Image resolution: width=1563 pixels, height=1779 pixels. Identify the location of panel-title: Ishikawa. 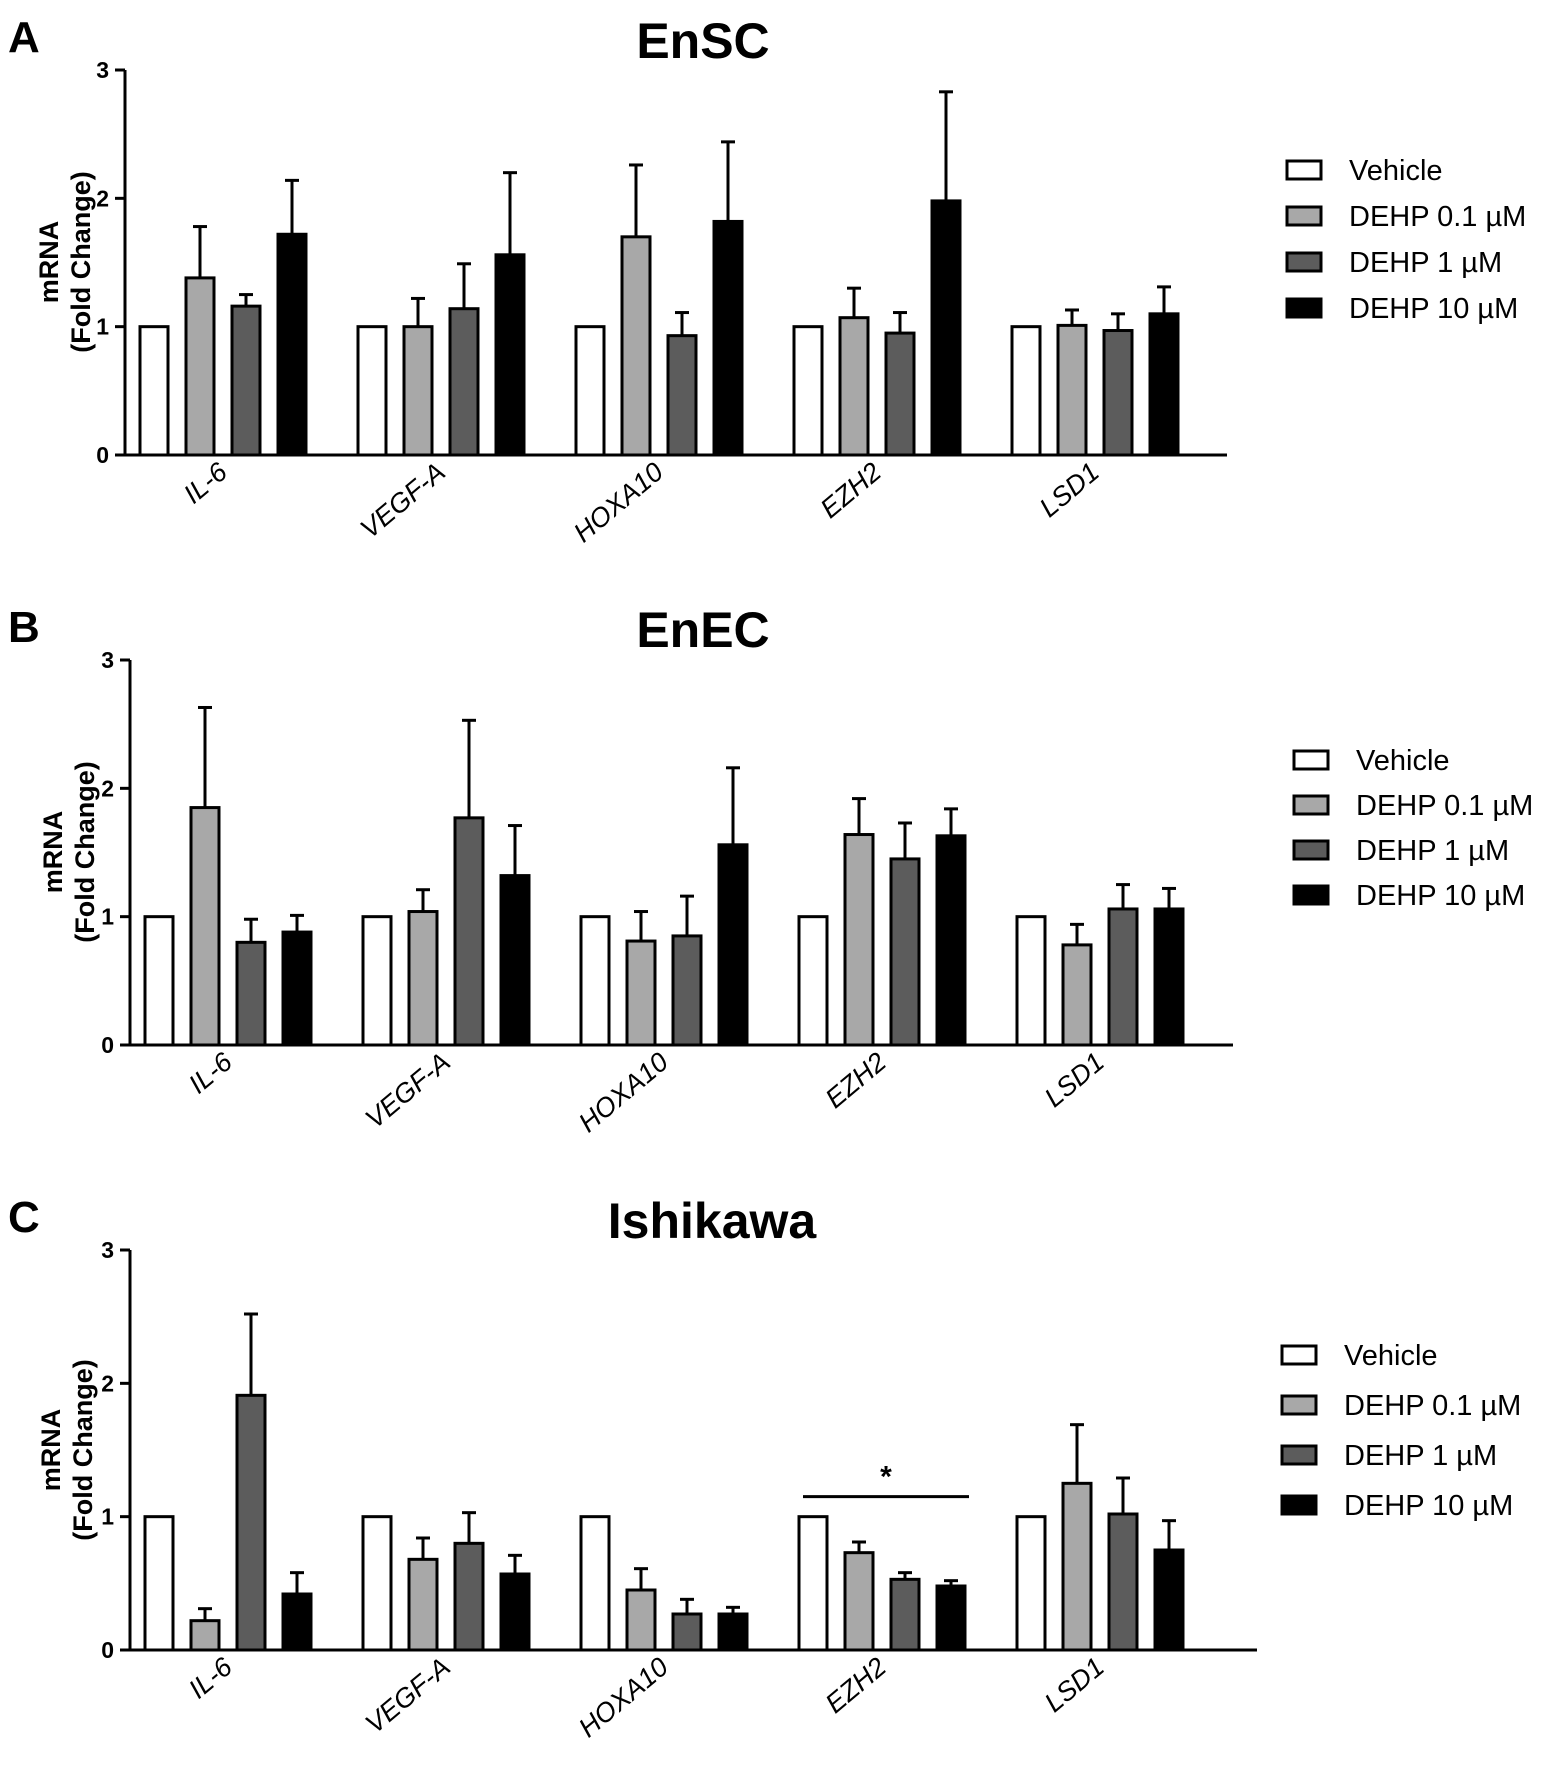
(713, 1221).